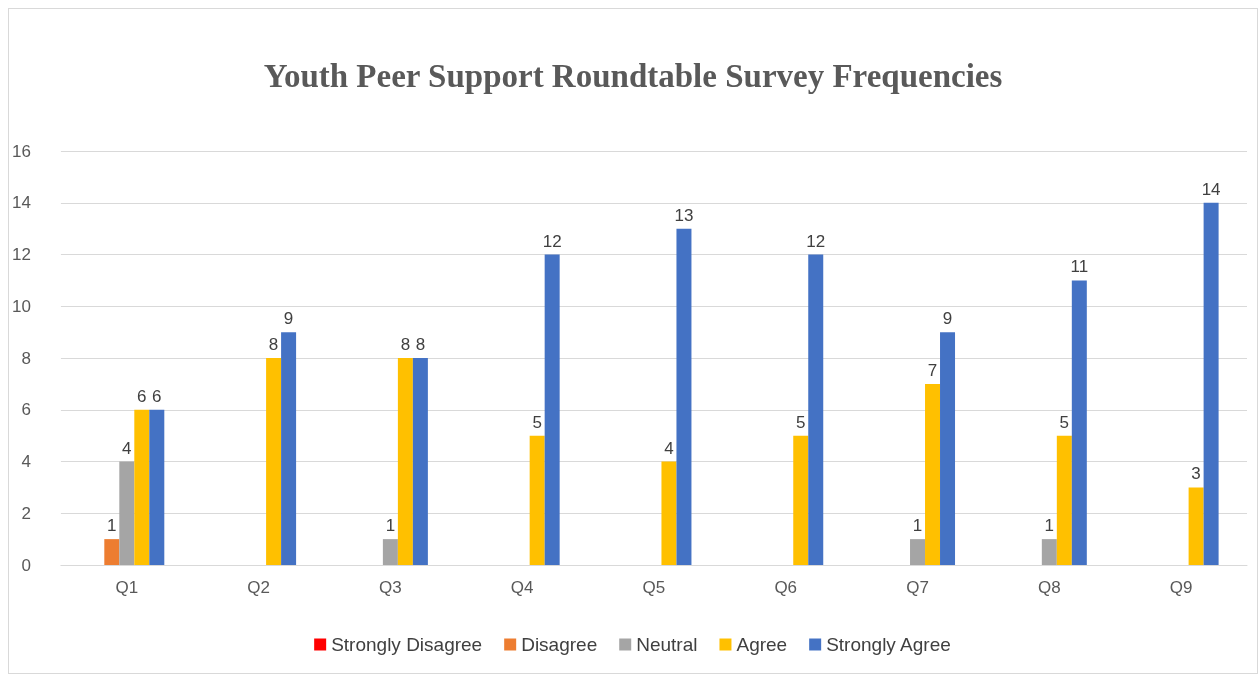 The height and width of the screenshot is (677, 1260). What do you see at coordinates (786, 587) in the screenshot?
I see `x-tick-label: Q6` at bounding box center [786, 587].